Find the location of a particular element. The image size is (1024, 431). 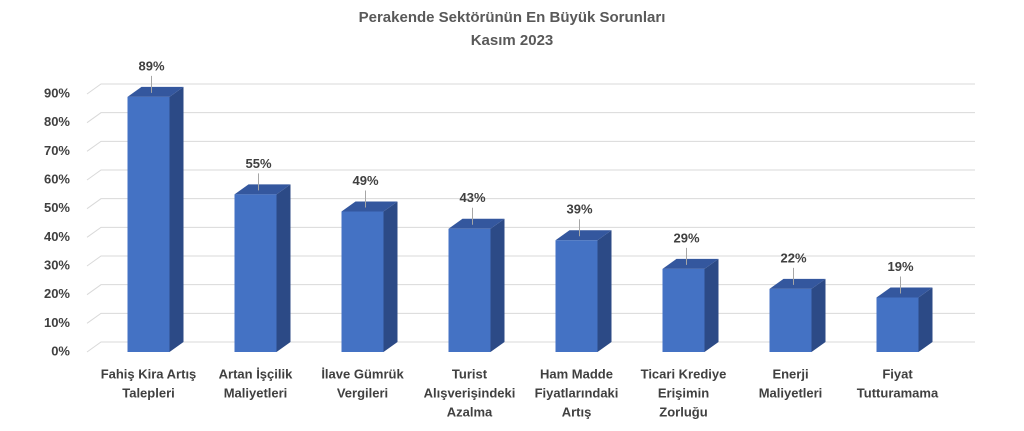

y-tick-label: 10% is located at coordinates (57, 322).